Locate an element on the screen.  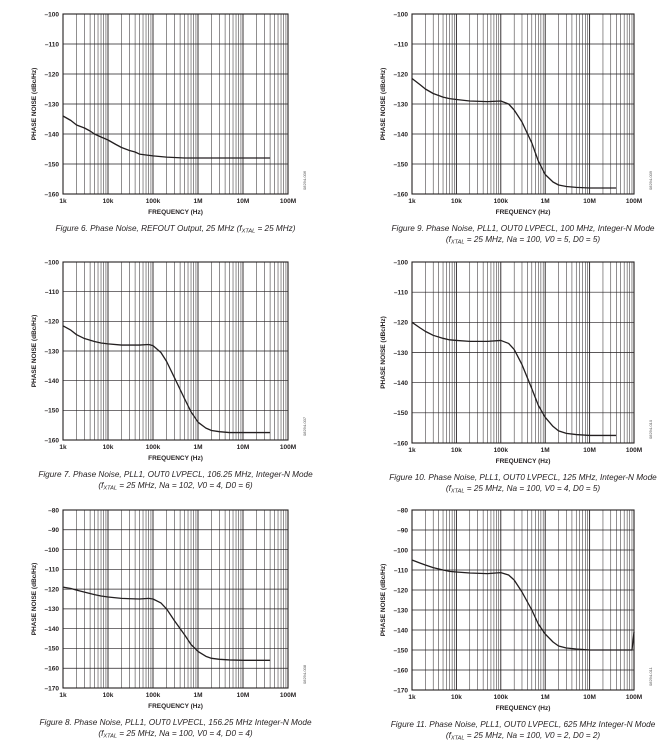
caption-text: = 25 MHz, Na = 102, V0 = 4, D0 = 6) is located at coordinates (185, 485).